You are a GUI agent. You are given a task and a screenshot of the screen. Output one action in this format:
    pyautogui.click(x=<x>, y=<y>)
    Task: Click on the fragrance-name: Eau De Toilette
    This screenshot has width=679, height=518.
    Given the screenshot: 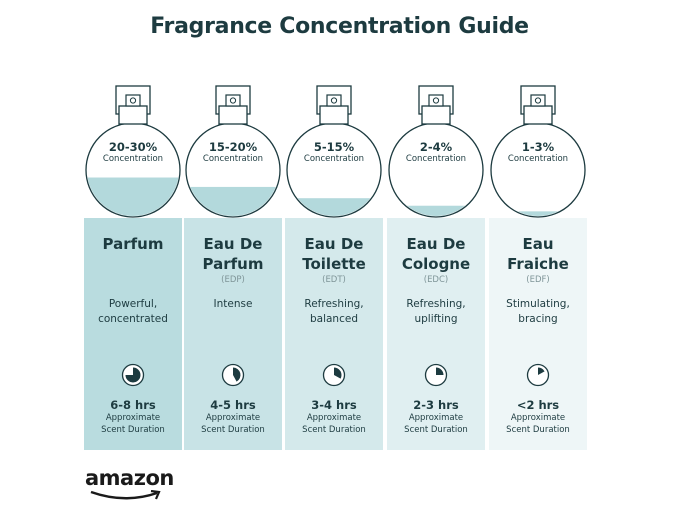 What is the action you would take?
    pyautogui.click(x=334, y=254)
    